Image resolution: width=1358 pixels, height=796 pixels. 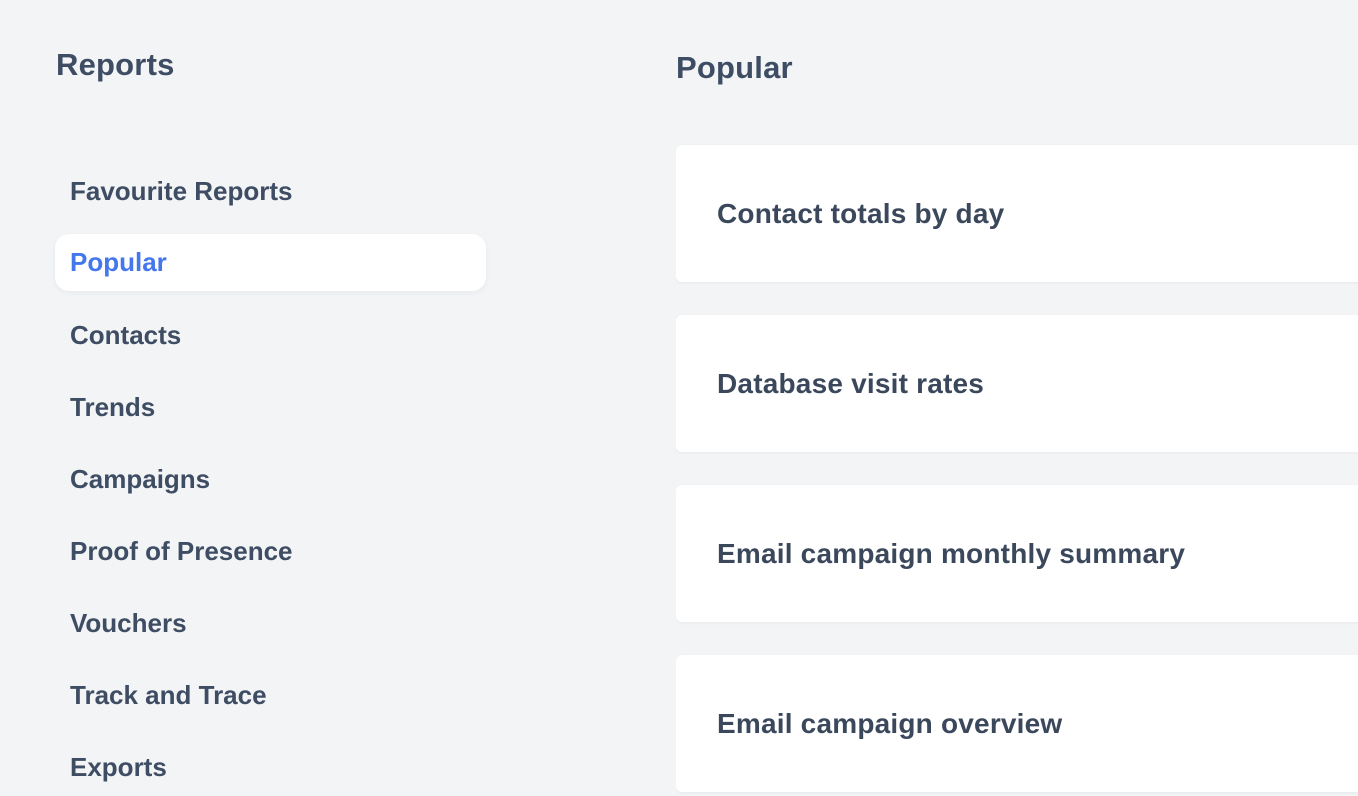 What do you see at coordinates (126, 334) in the screenshot?
I see `sidebar-item-label: Contacts` at bounding box center [126, 334].